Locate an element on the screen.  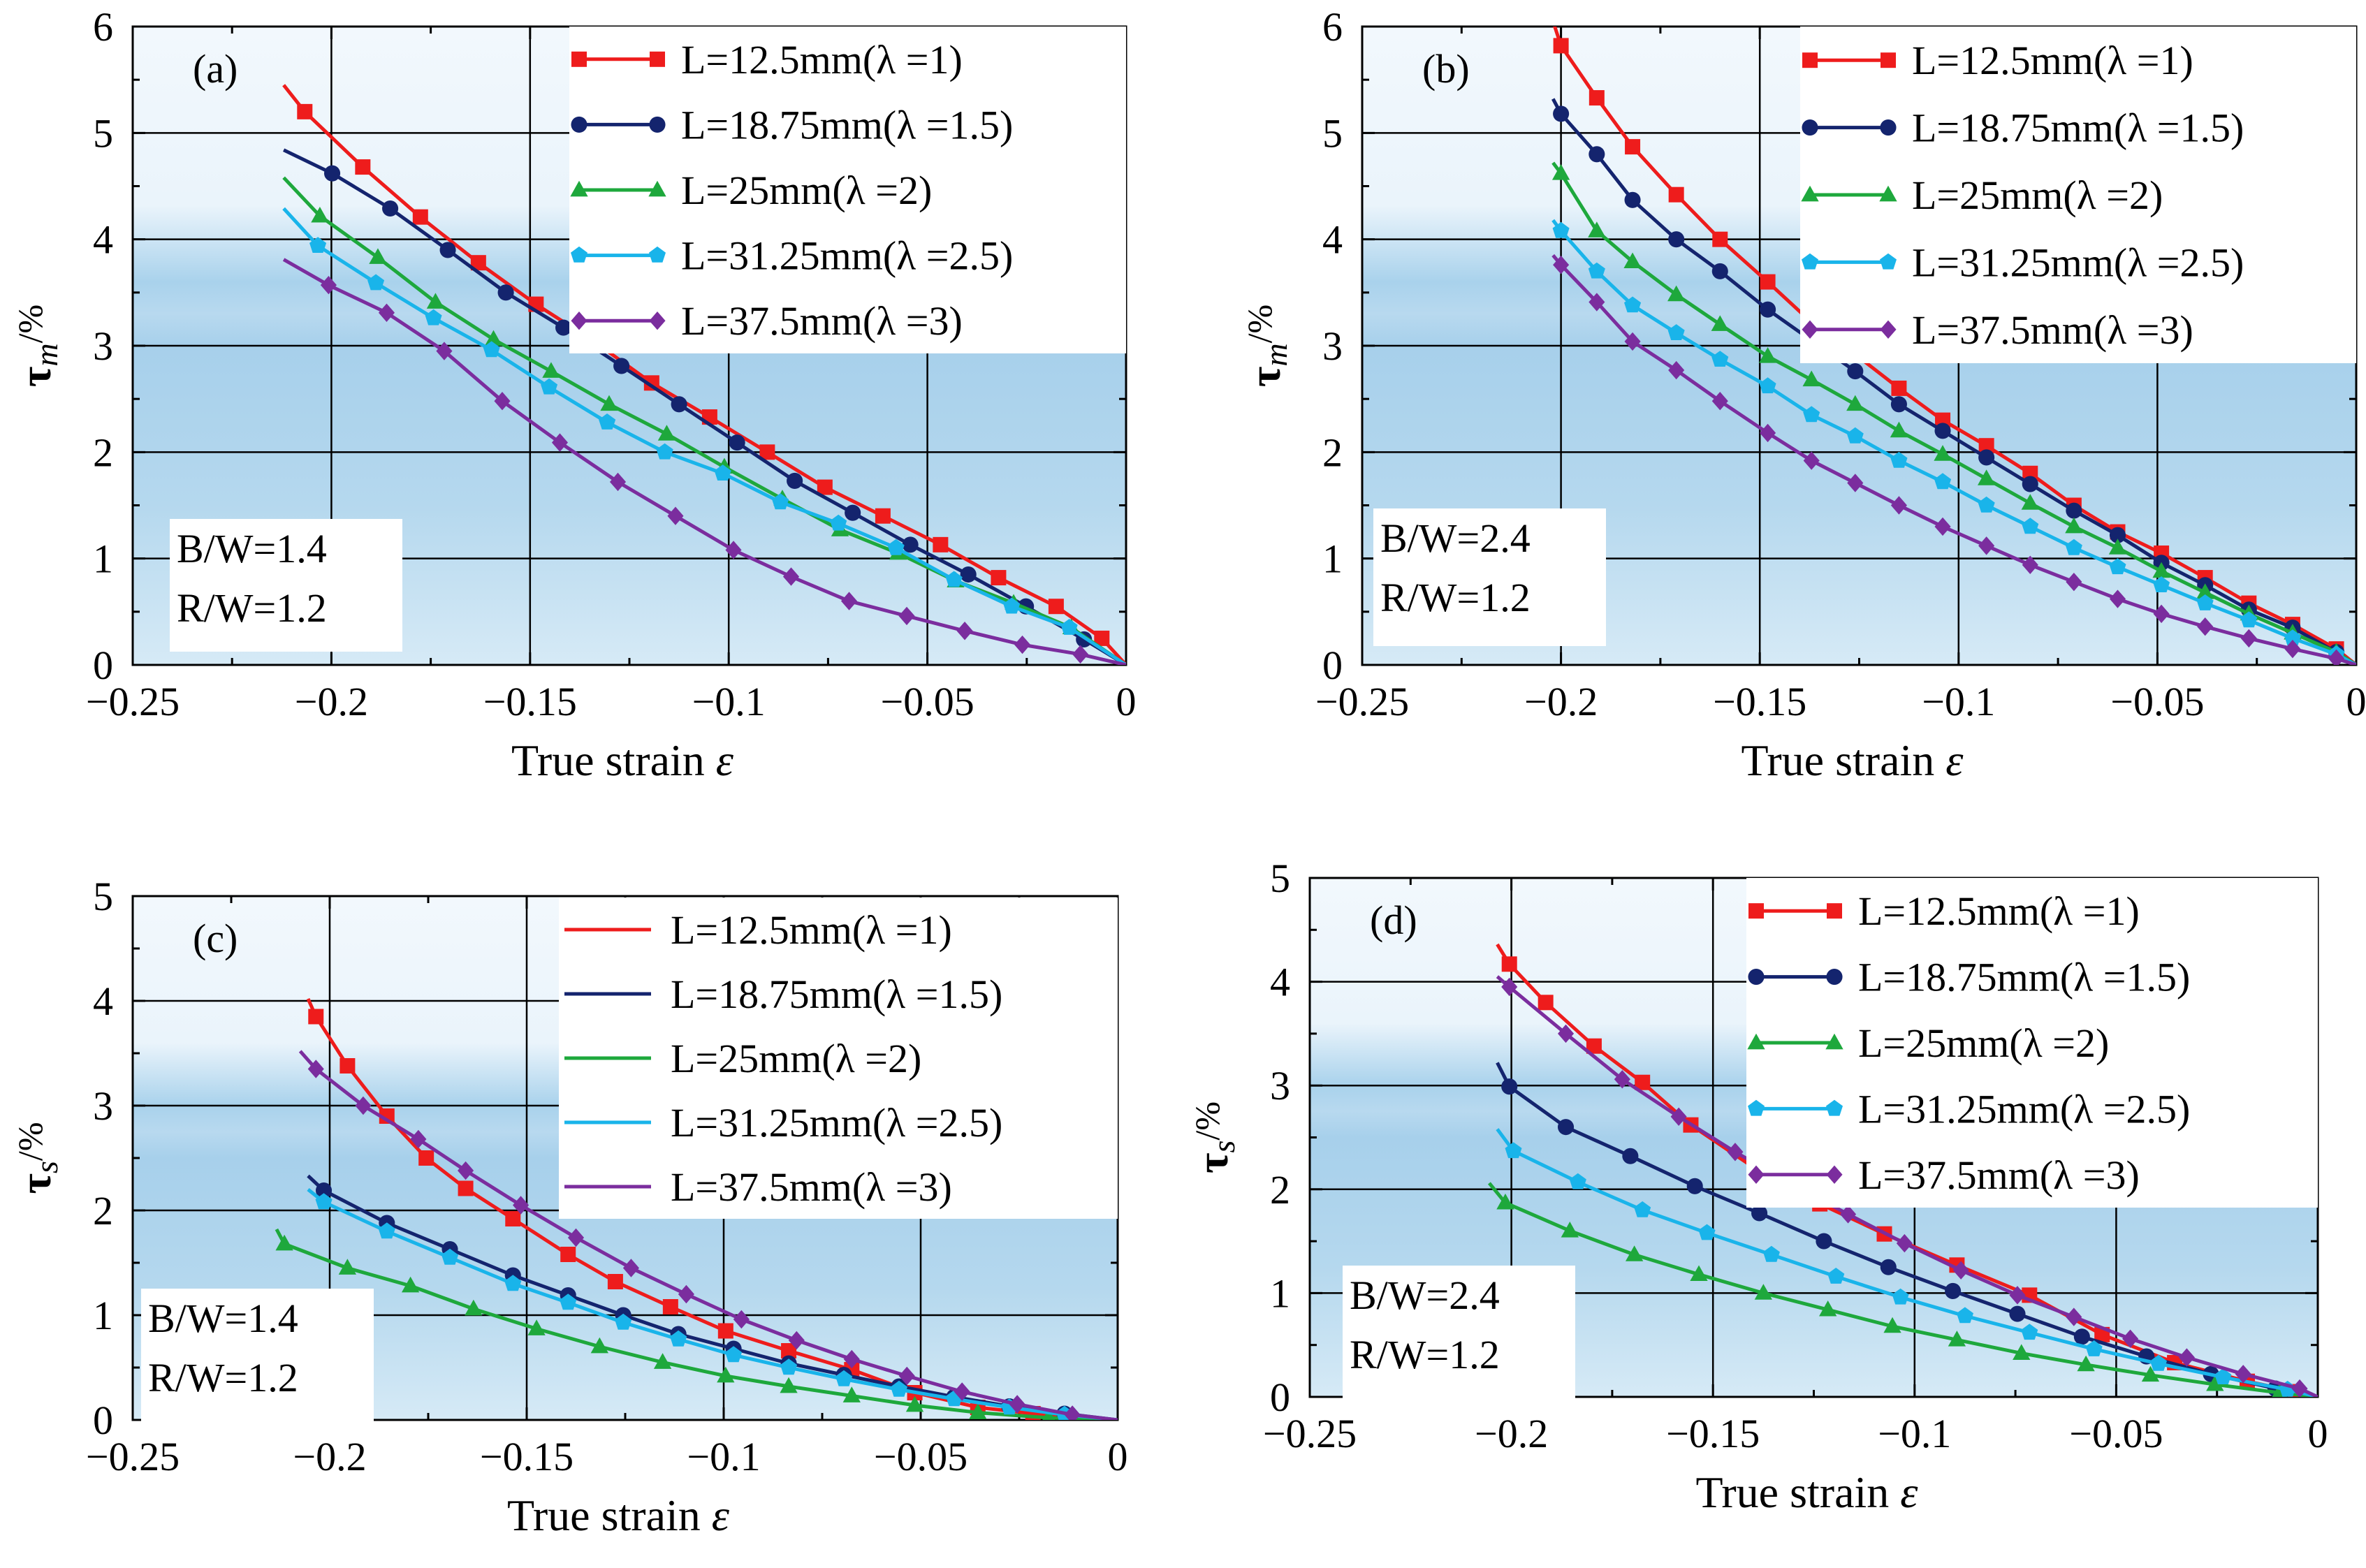
annotation-text: B/W=1.4 is located at coordinates (252, 549).